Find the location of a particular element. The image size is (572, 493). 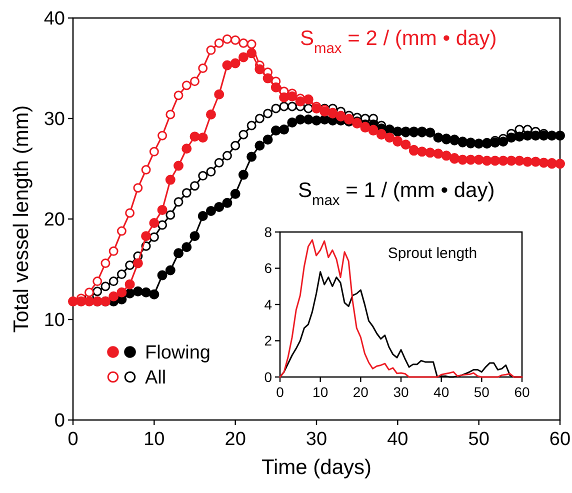

y-tick-label: 6 is located at coordinates (268, 268).